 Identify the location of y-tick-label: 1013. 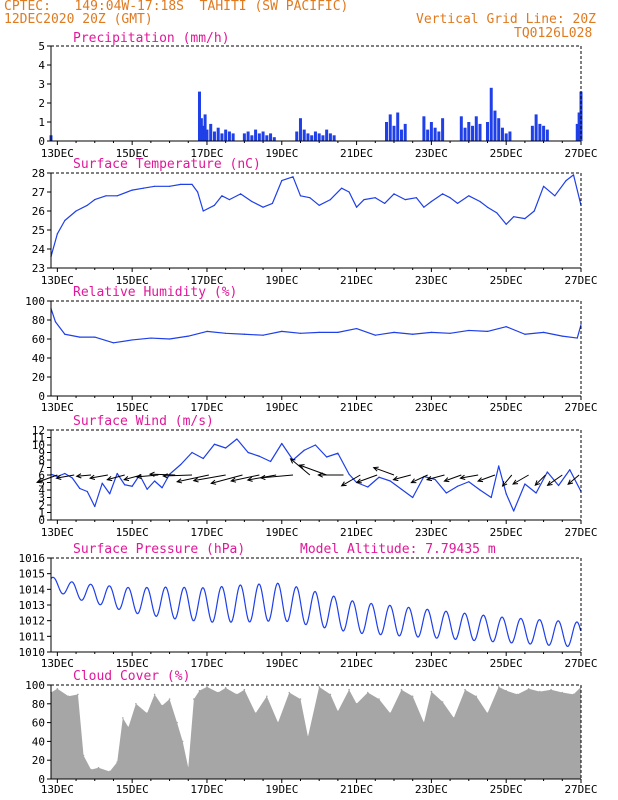
(32, 605).